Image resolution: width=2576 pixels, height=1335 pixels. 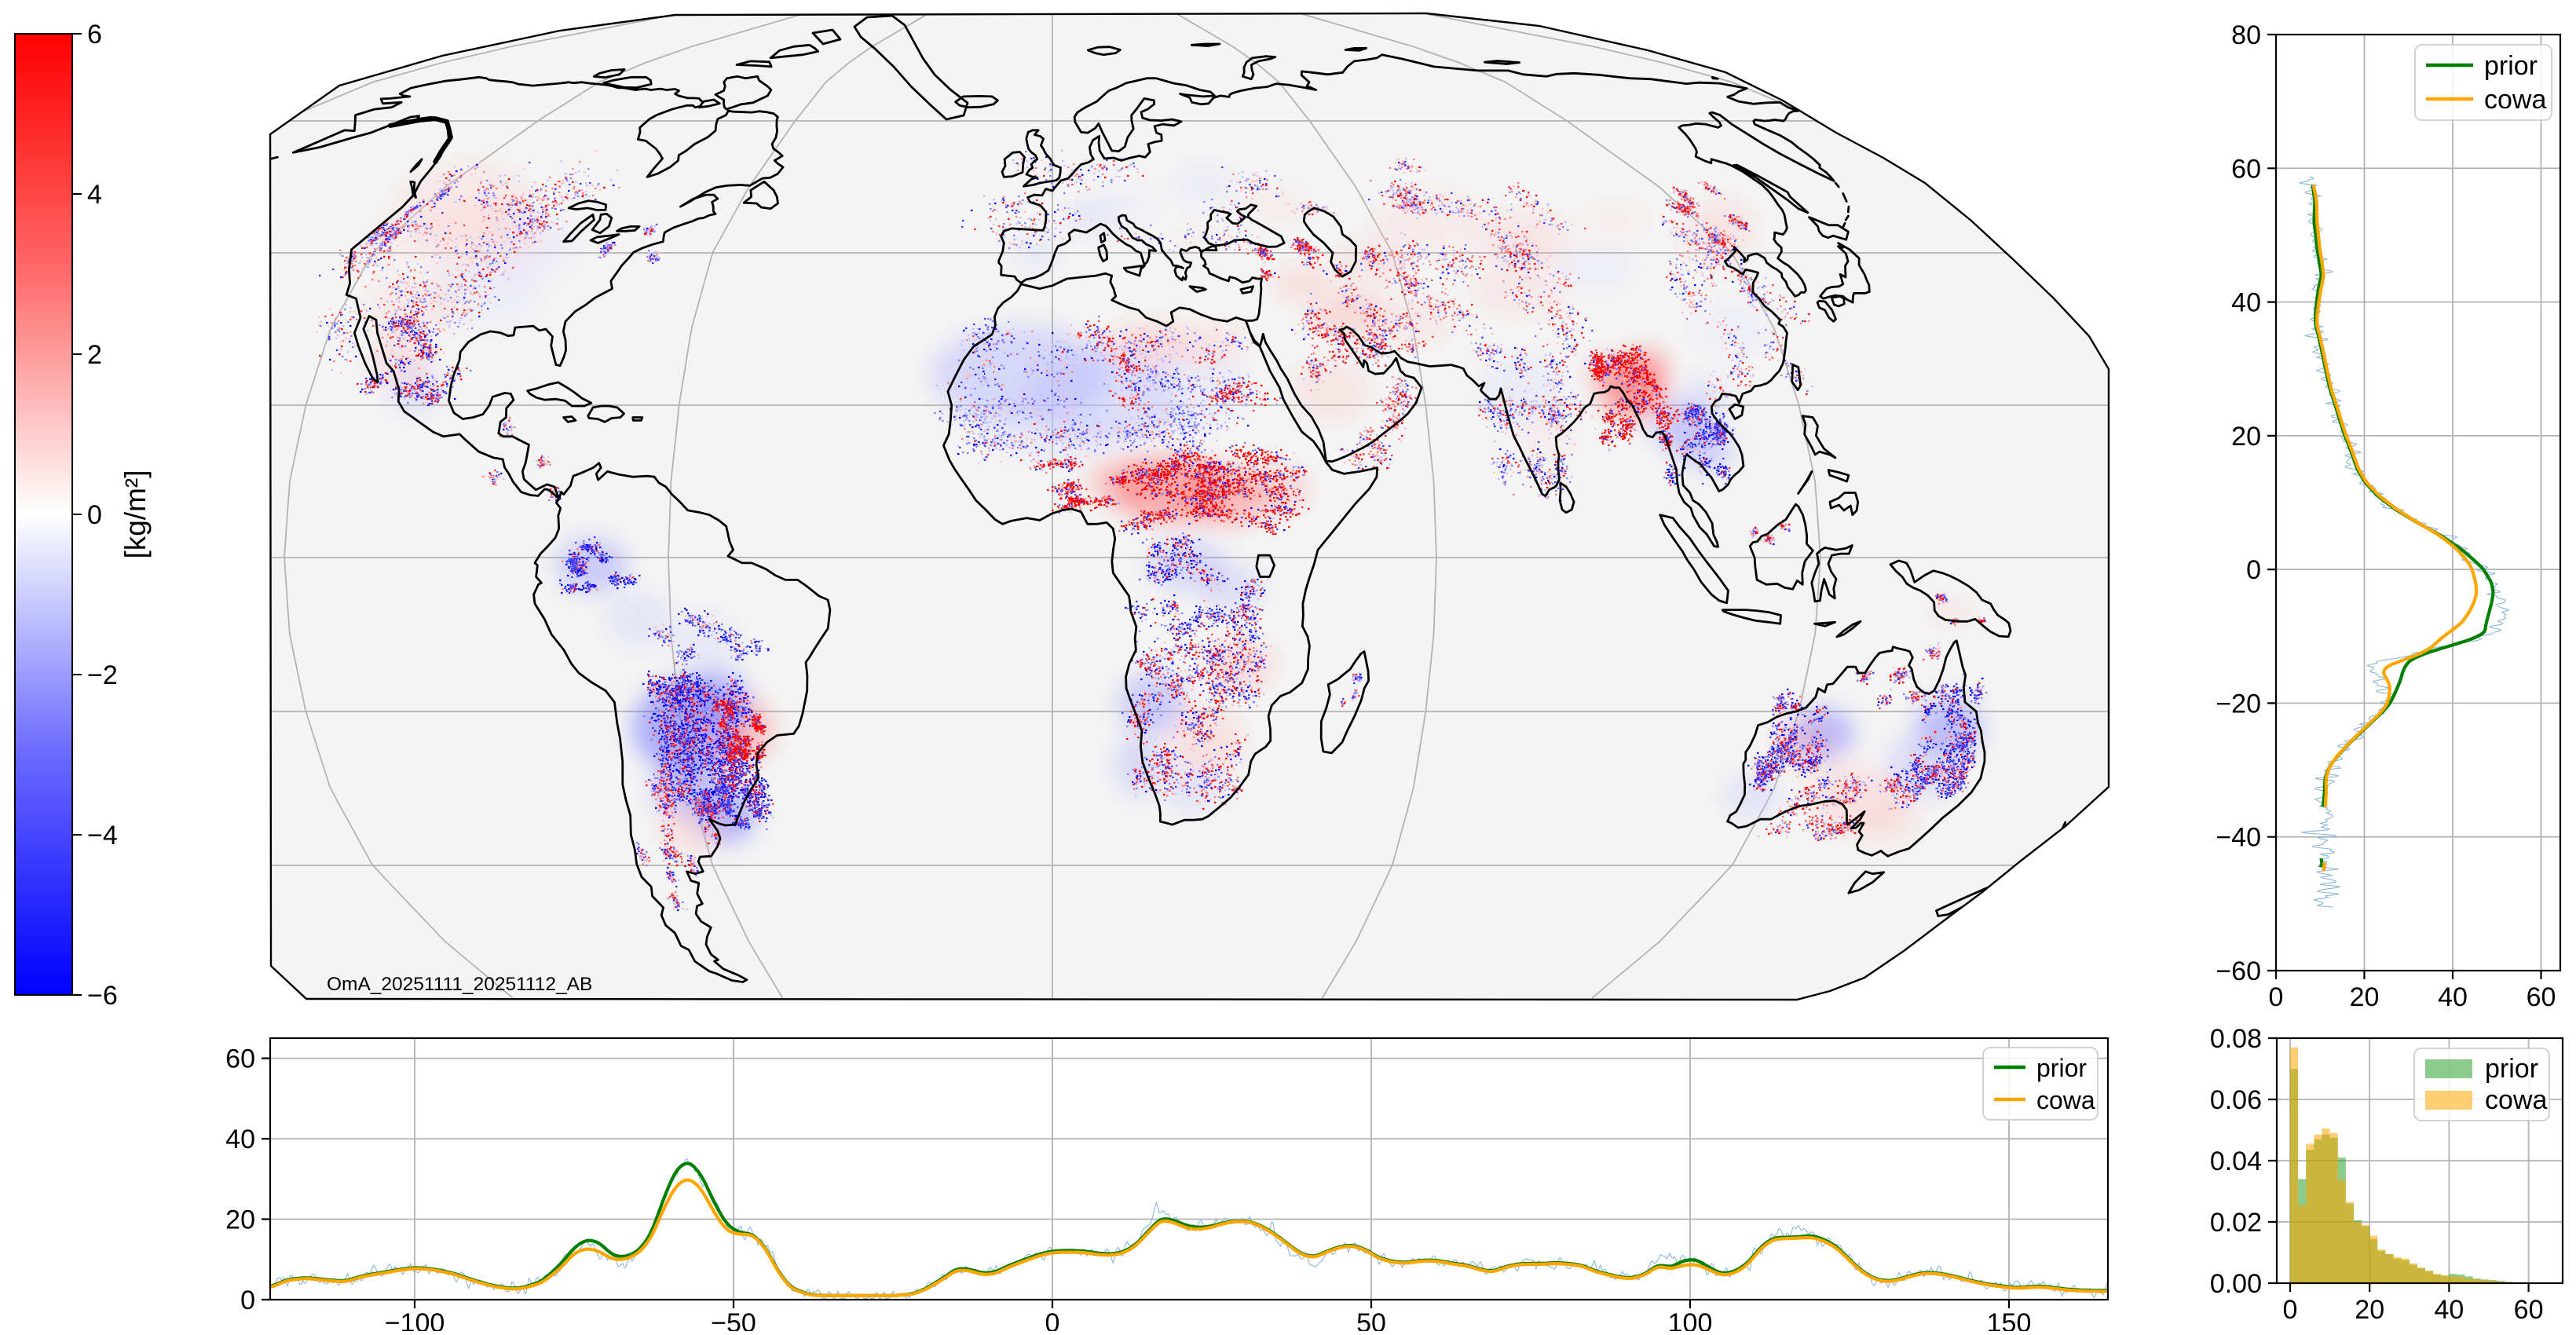 What do you see at coordinates (102, 675) in the screenshot?
I see `svg-text: −2` at bounding box center [102, 675].